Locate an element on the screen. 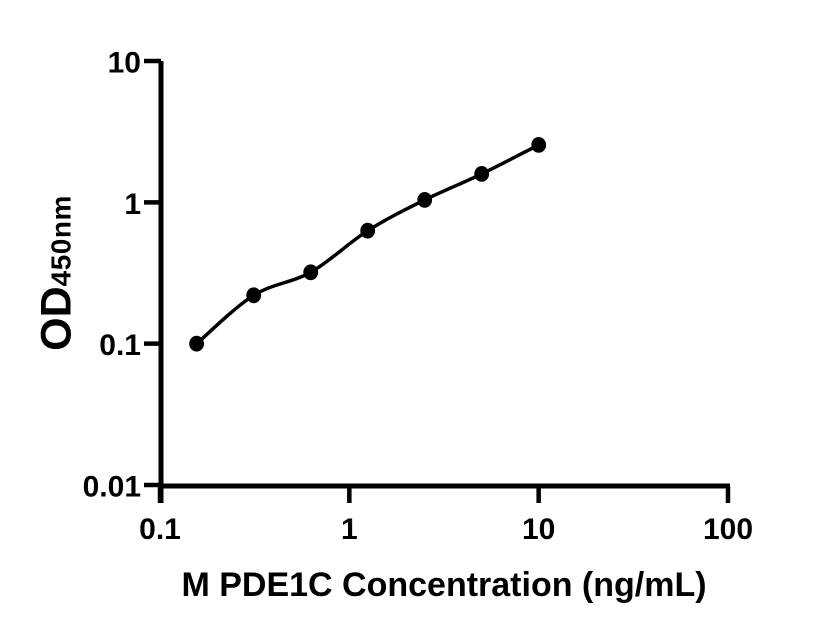 The height and width of the screenshot is (640, 816). y-axis-title-main: OD is located at coordinates (56, 318).